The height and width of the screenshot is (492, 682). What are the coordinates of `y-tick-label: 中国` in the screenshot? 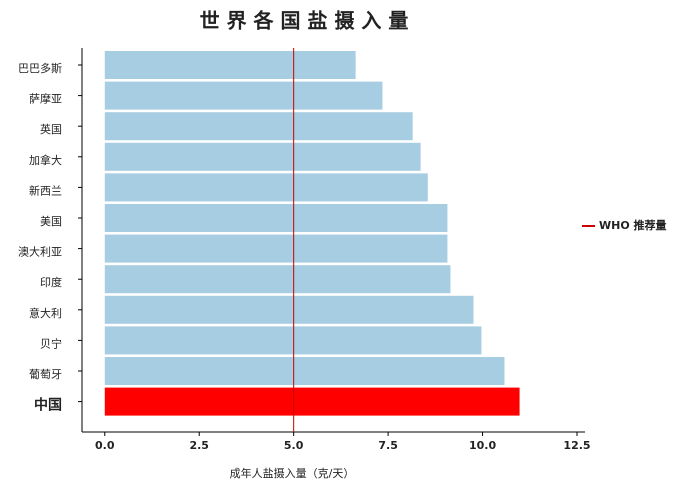 It's located at (48, 405).